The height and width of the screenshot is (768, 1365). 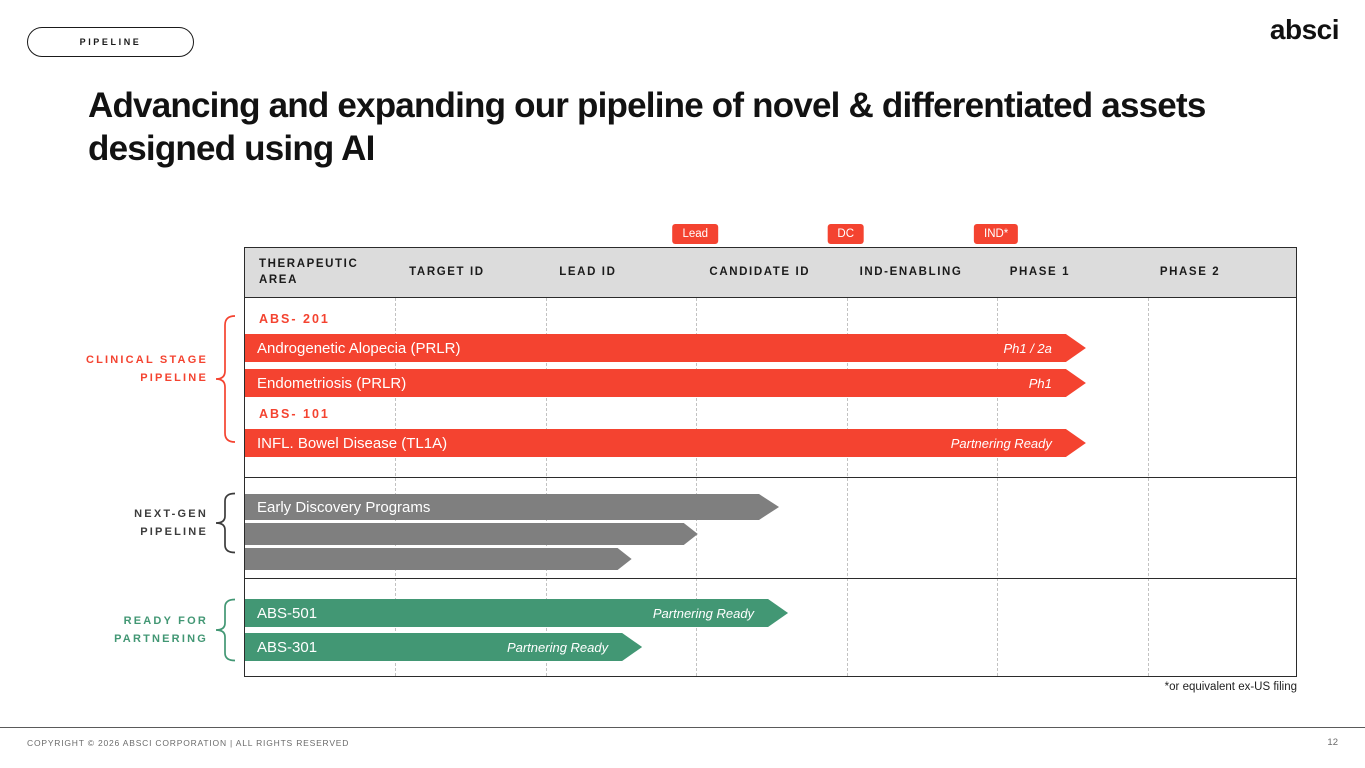 I want to click on group-label-partnering: READY FOR PARTNERING, so click(x=161, y=630).